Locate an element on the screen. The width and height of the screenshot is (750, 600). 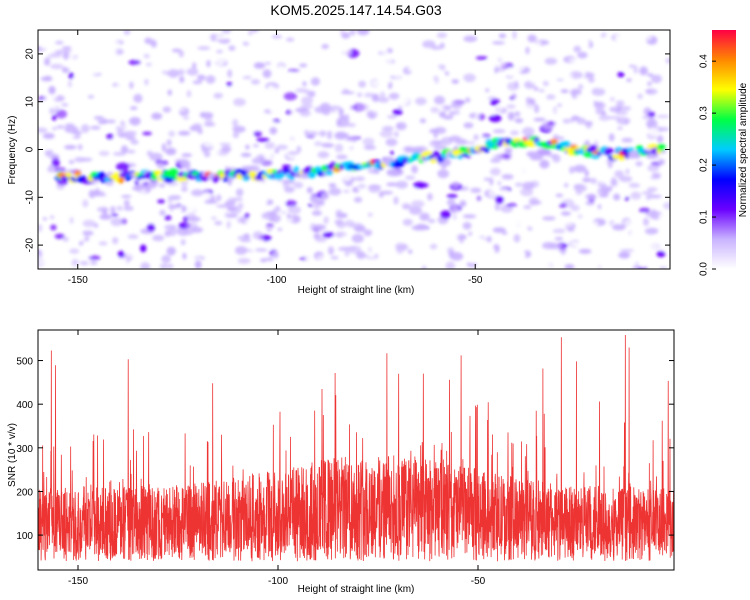
spectrogram-y-tick-label: -10 is located at coordinates (30, 197).